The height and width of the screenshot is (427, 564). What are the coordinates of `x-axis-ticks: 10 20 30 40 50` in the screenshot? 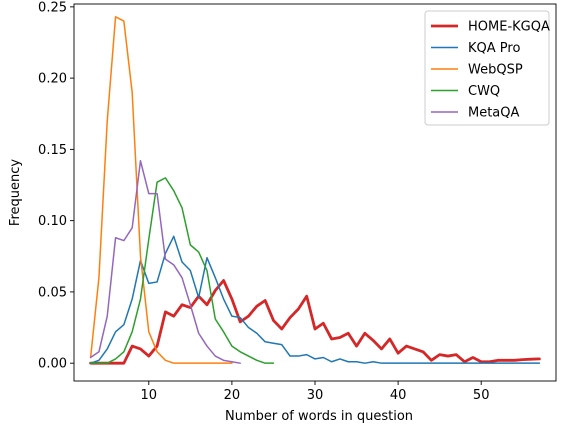 It's located at (315, 392).